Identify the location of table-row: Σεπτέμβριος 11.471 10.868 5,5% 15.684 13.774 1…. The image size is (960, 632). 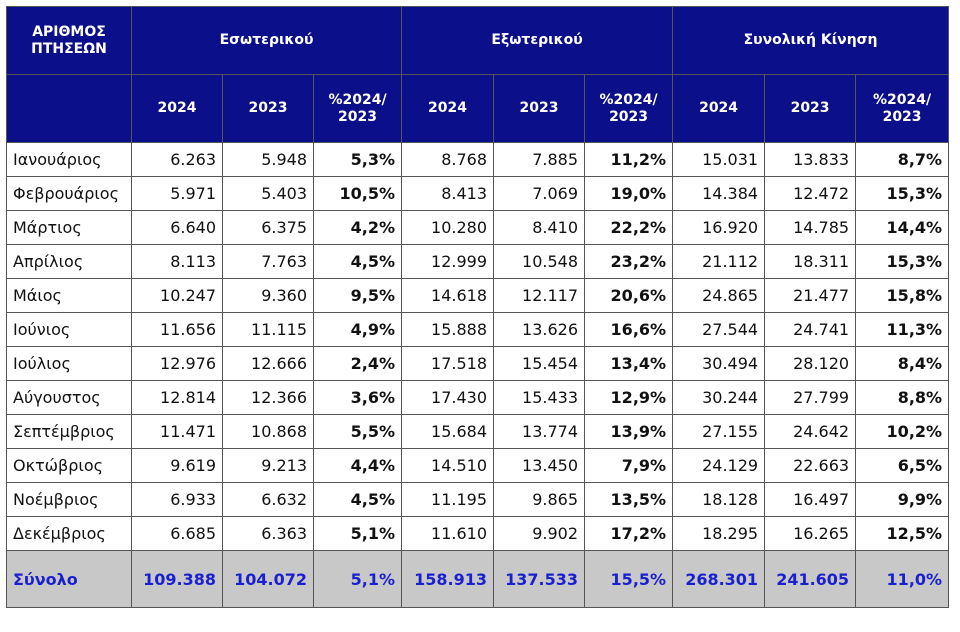
(478, 431).